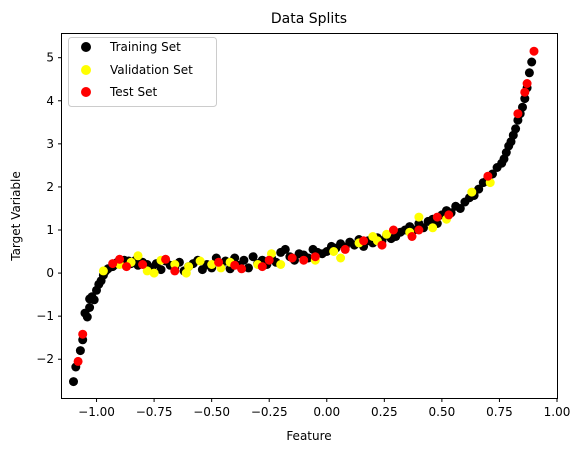 Image resolution: width=581 pixels, height=453 pixels. What do you see at coordinates (308, 436) in the screenshot?
I see `x-axis-label: Feature` at bounding box center [308, 436].